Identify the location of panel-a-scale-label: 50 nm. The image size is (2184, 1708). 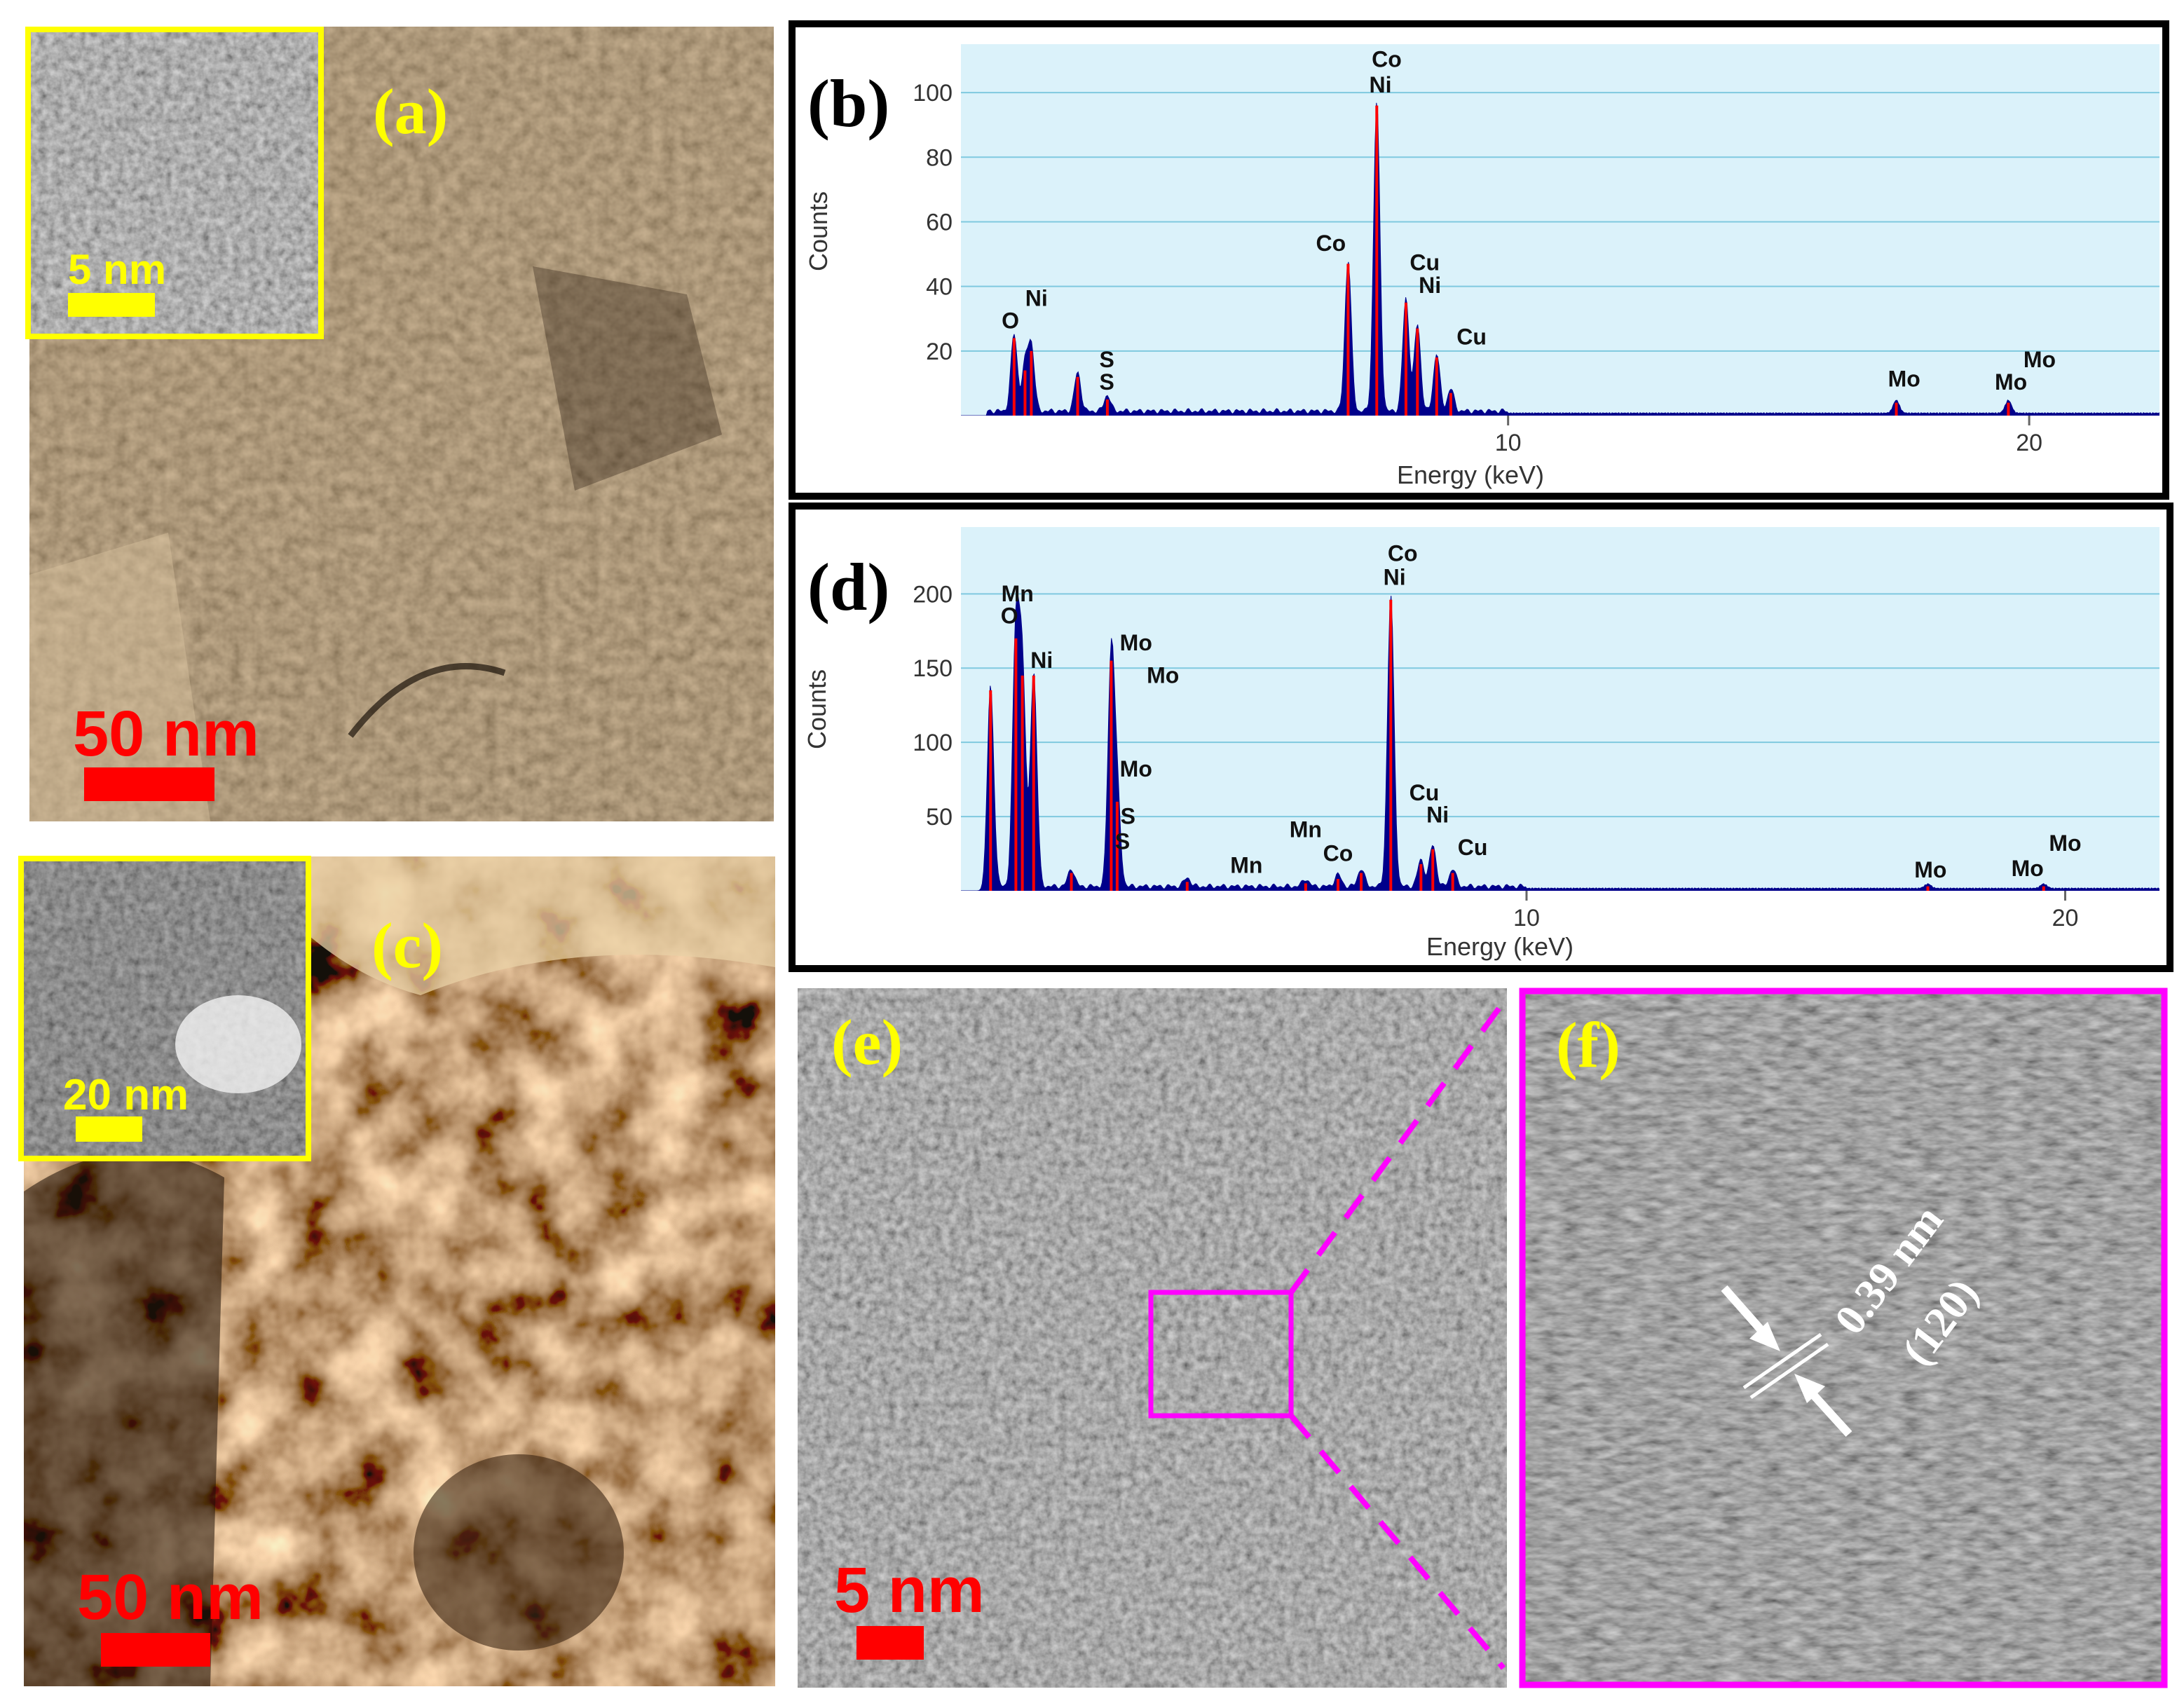
(166, 734).